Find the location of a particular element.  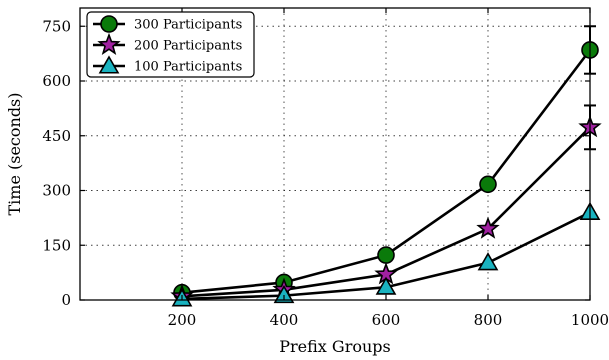

legend-entry: 200 Participants is located at coordinates (167, 43).